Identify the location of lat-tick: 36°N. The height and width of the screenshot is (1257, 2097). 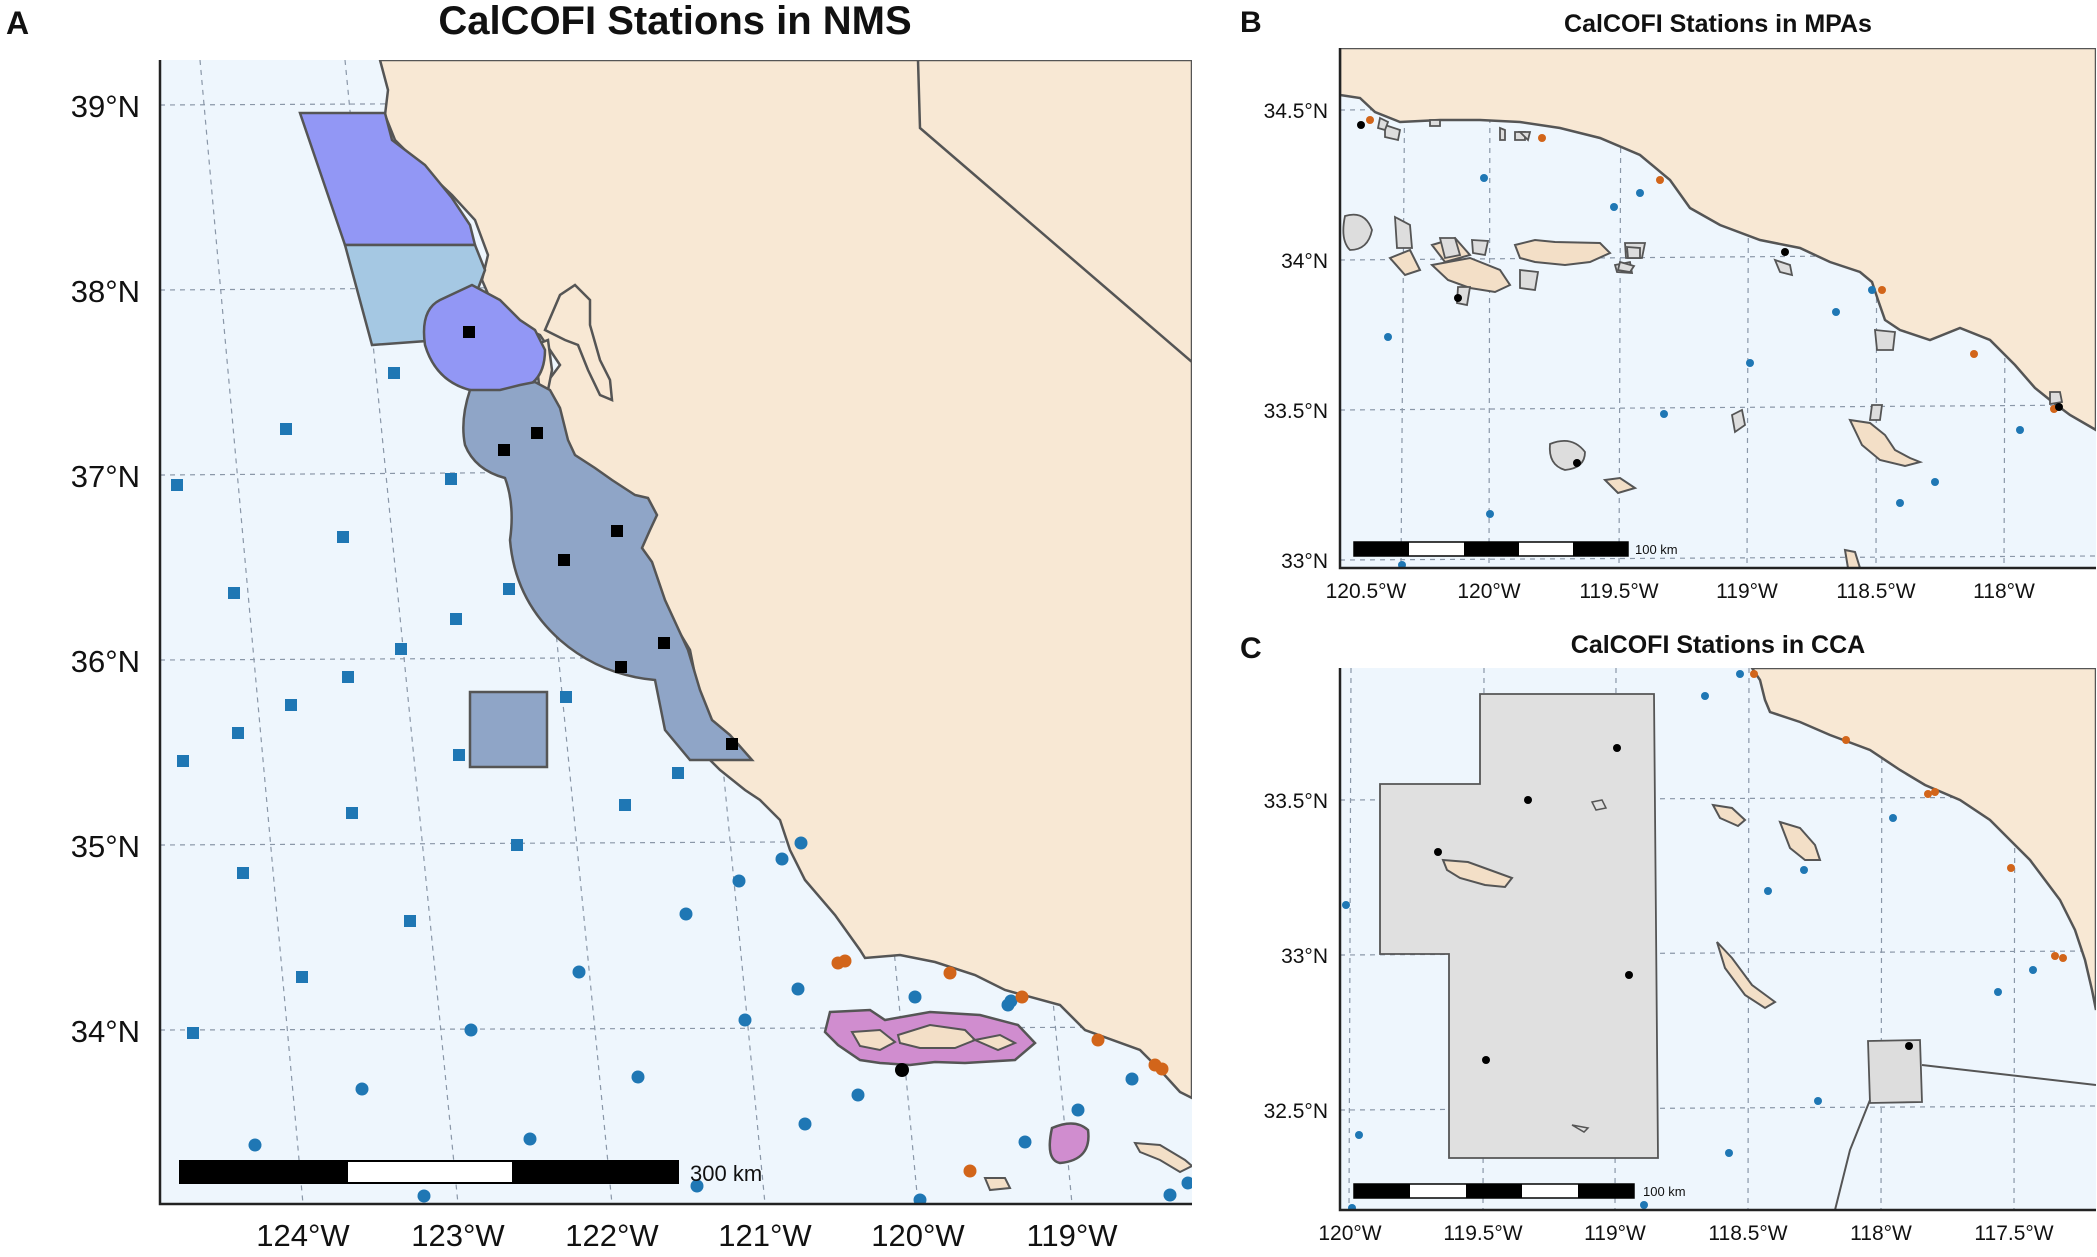
(105, 661).